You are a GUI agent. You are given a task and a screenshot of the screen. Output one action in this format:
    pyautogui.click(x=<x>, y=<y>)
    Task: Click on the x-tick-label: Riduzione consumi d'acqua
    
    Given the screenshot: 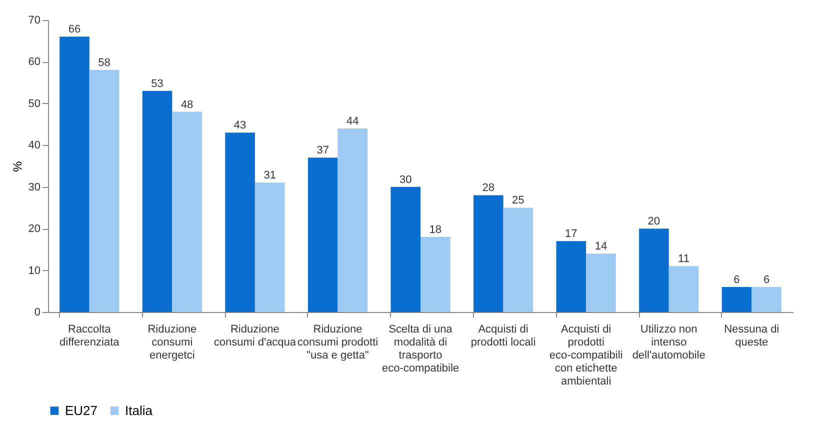 What is the action you would take?
    pyautogui.click(x=255, y=336)
    